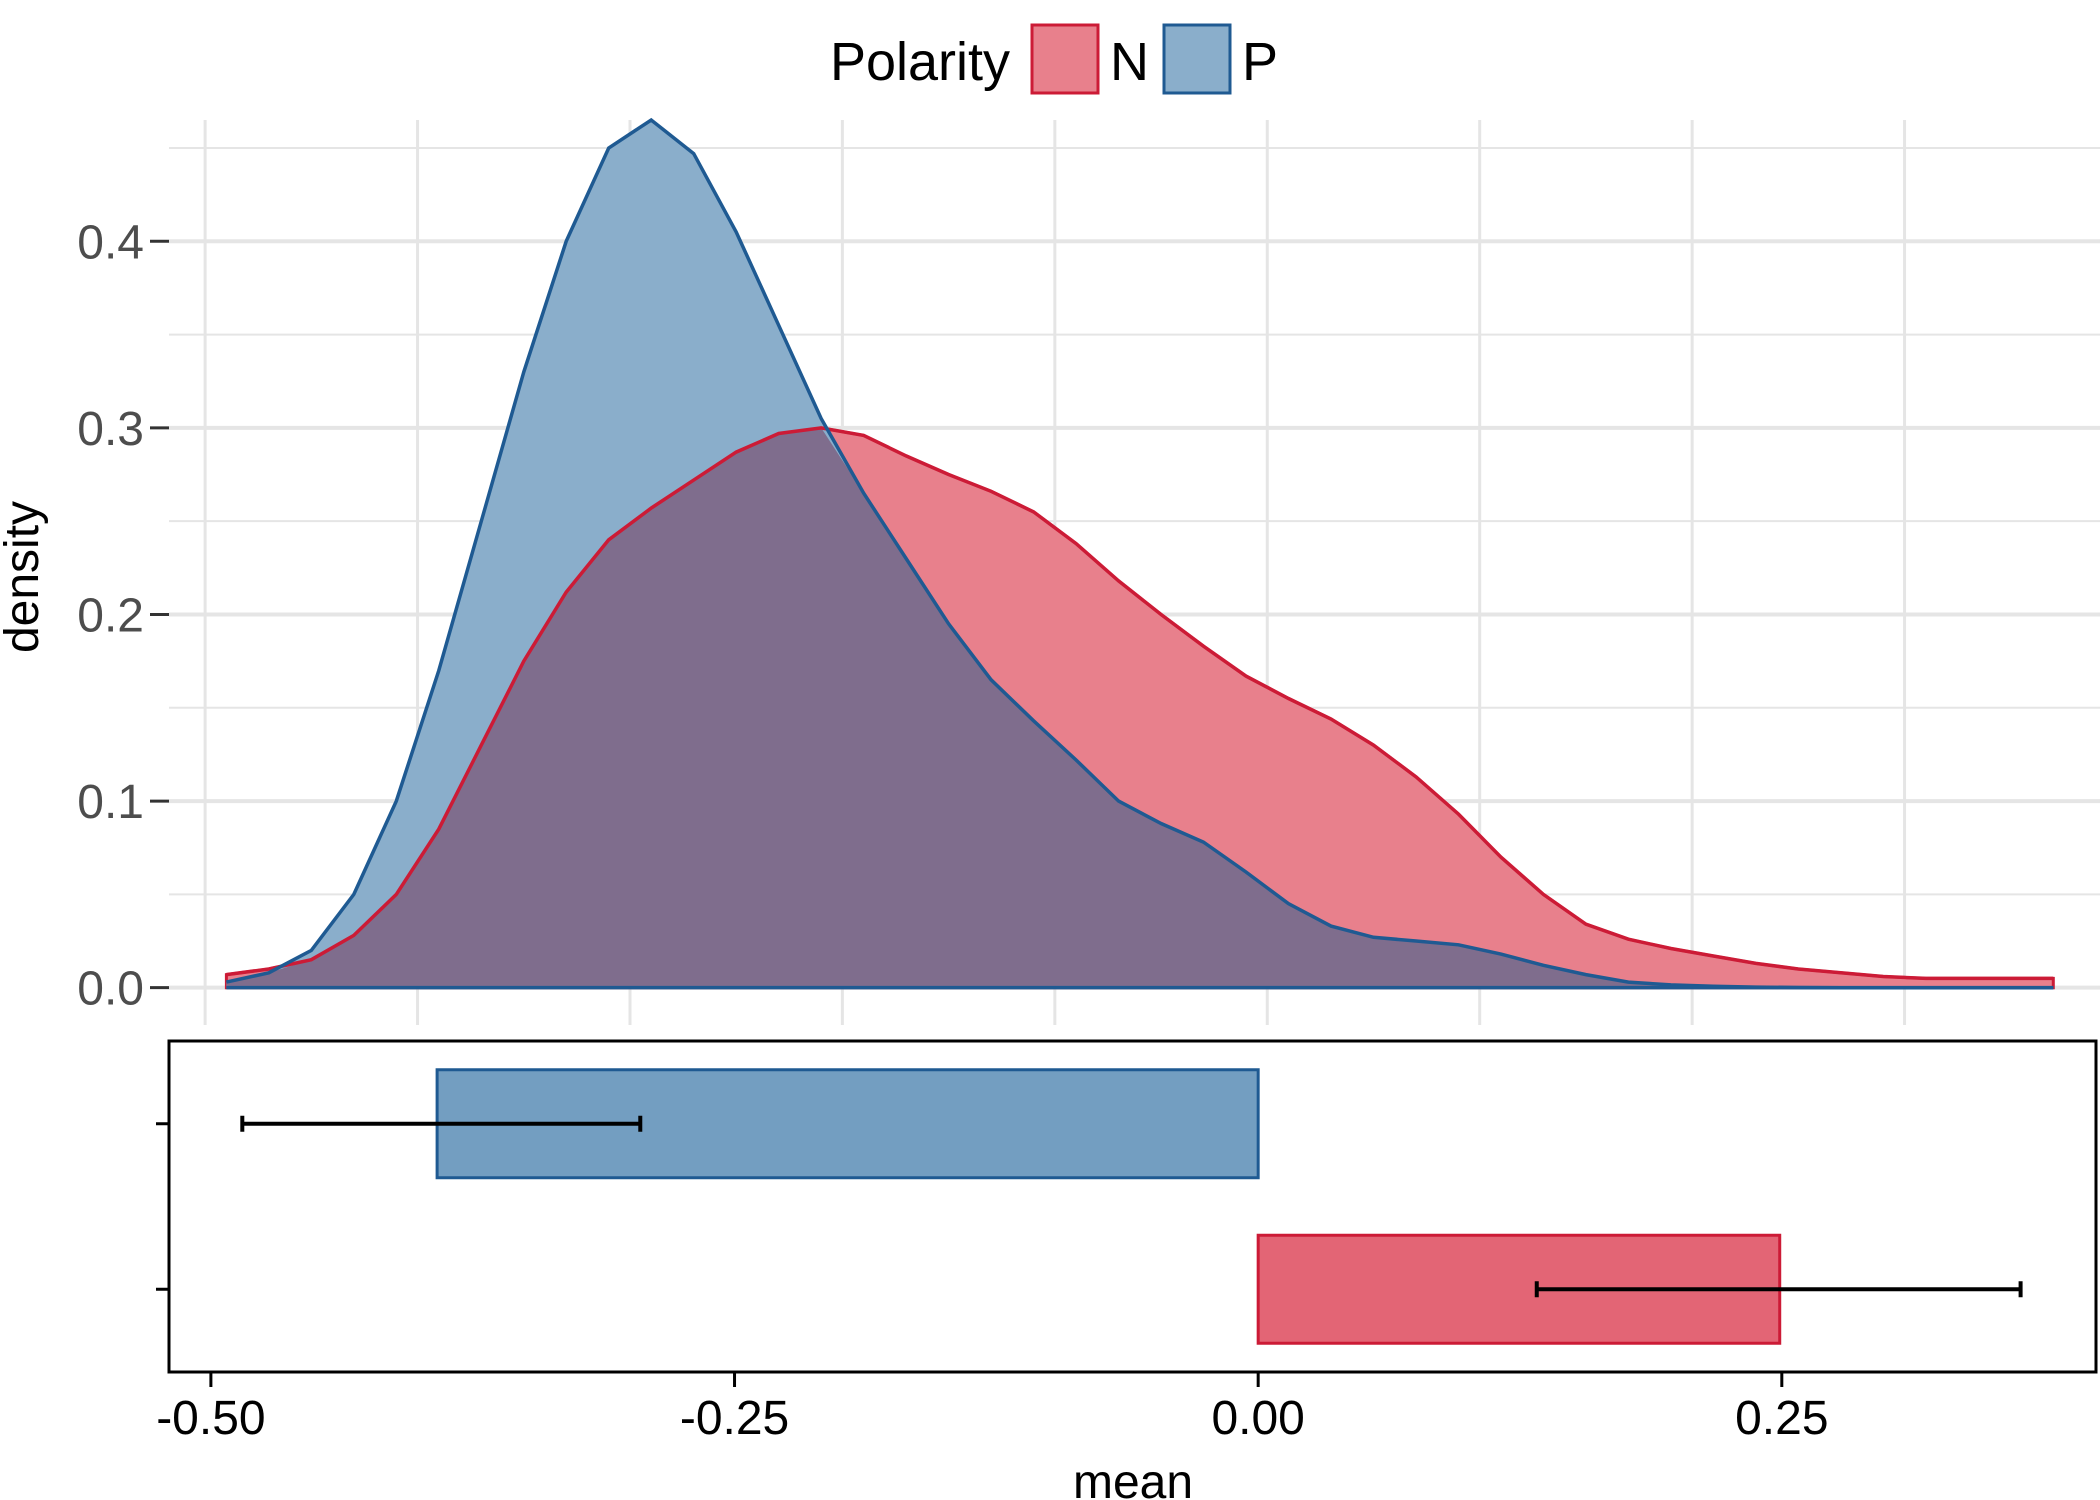 Image resolution: width=2100 pixels, height=1500 pixels. Describe the element at coordinates (734, 1418) in the screenshot. I see `bar-x-tick-label: -0.25` at that location.